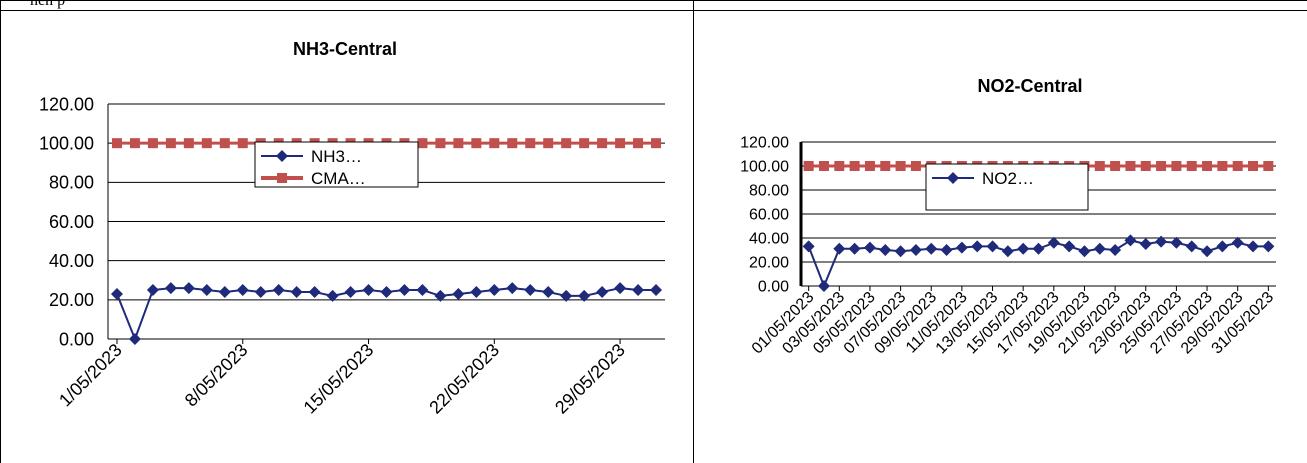 This screenshot has height=463, width=1307. Describe the element at coordinates (0, 231) in the screenshot. I see `left-border` at that location.